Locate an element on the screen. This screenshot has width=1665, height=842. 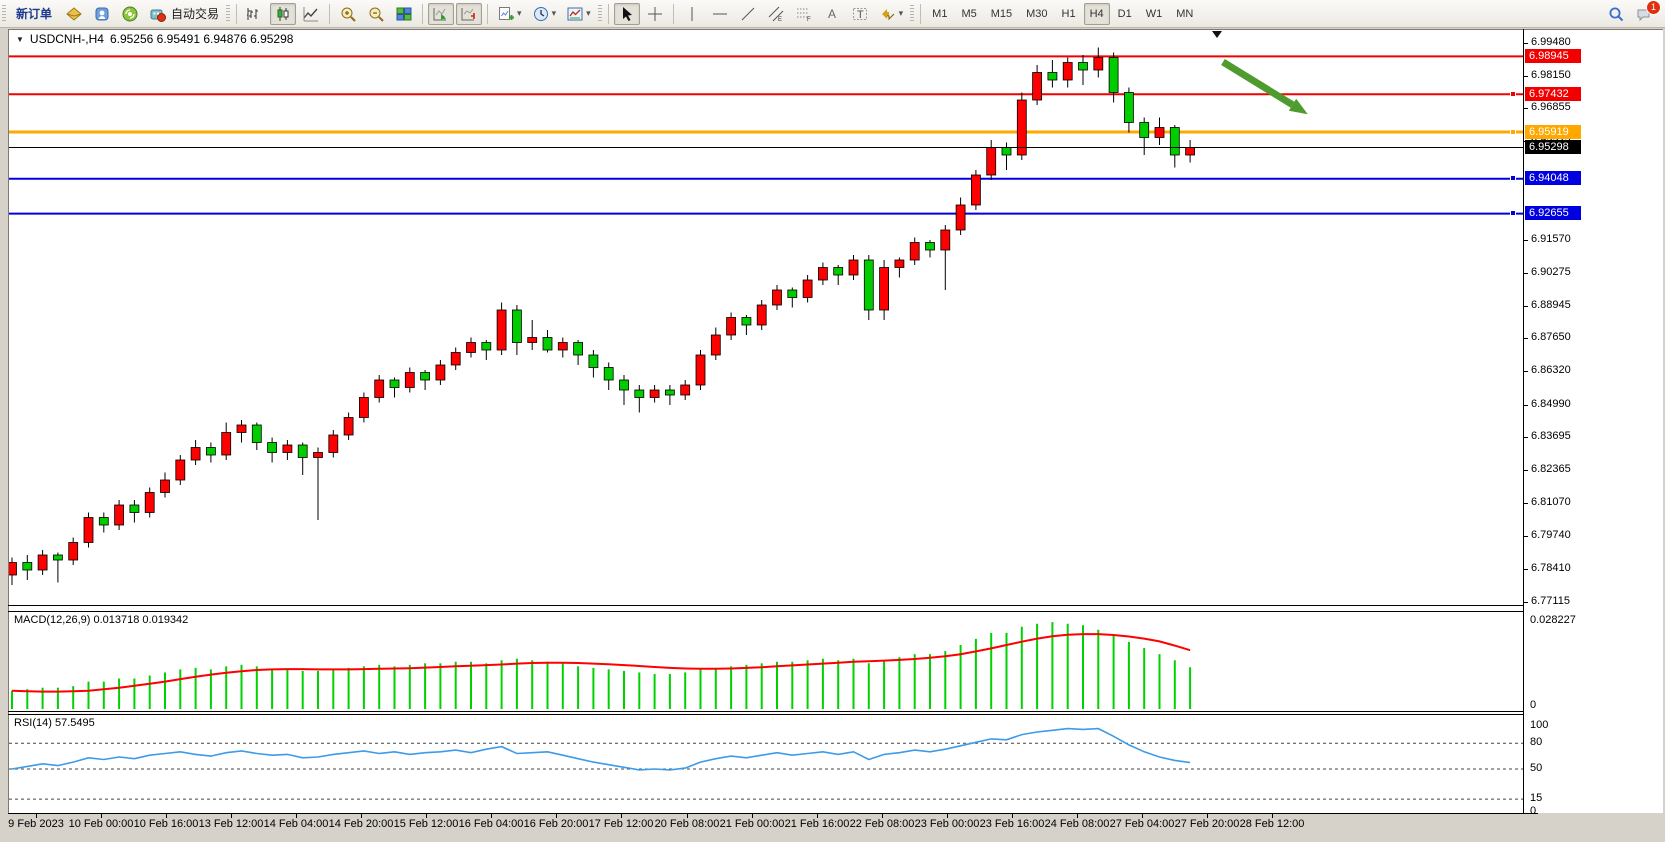
autotrading-icon: 自动交易 is located at coordinates (184, 14).